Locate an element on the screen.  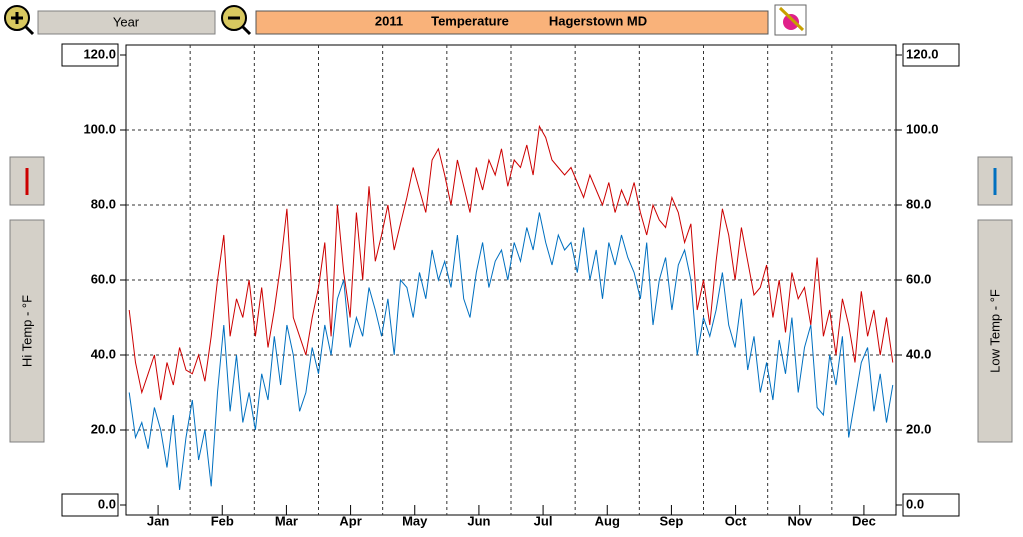
y2-tick-label: 20.0 is located at coordinates (918, 428).